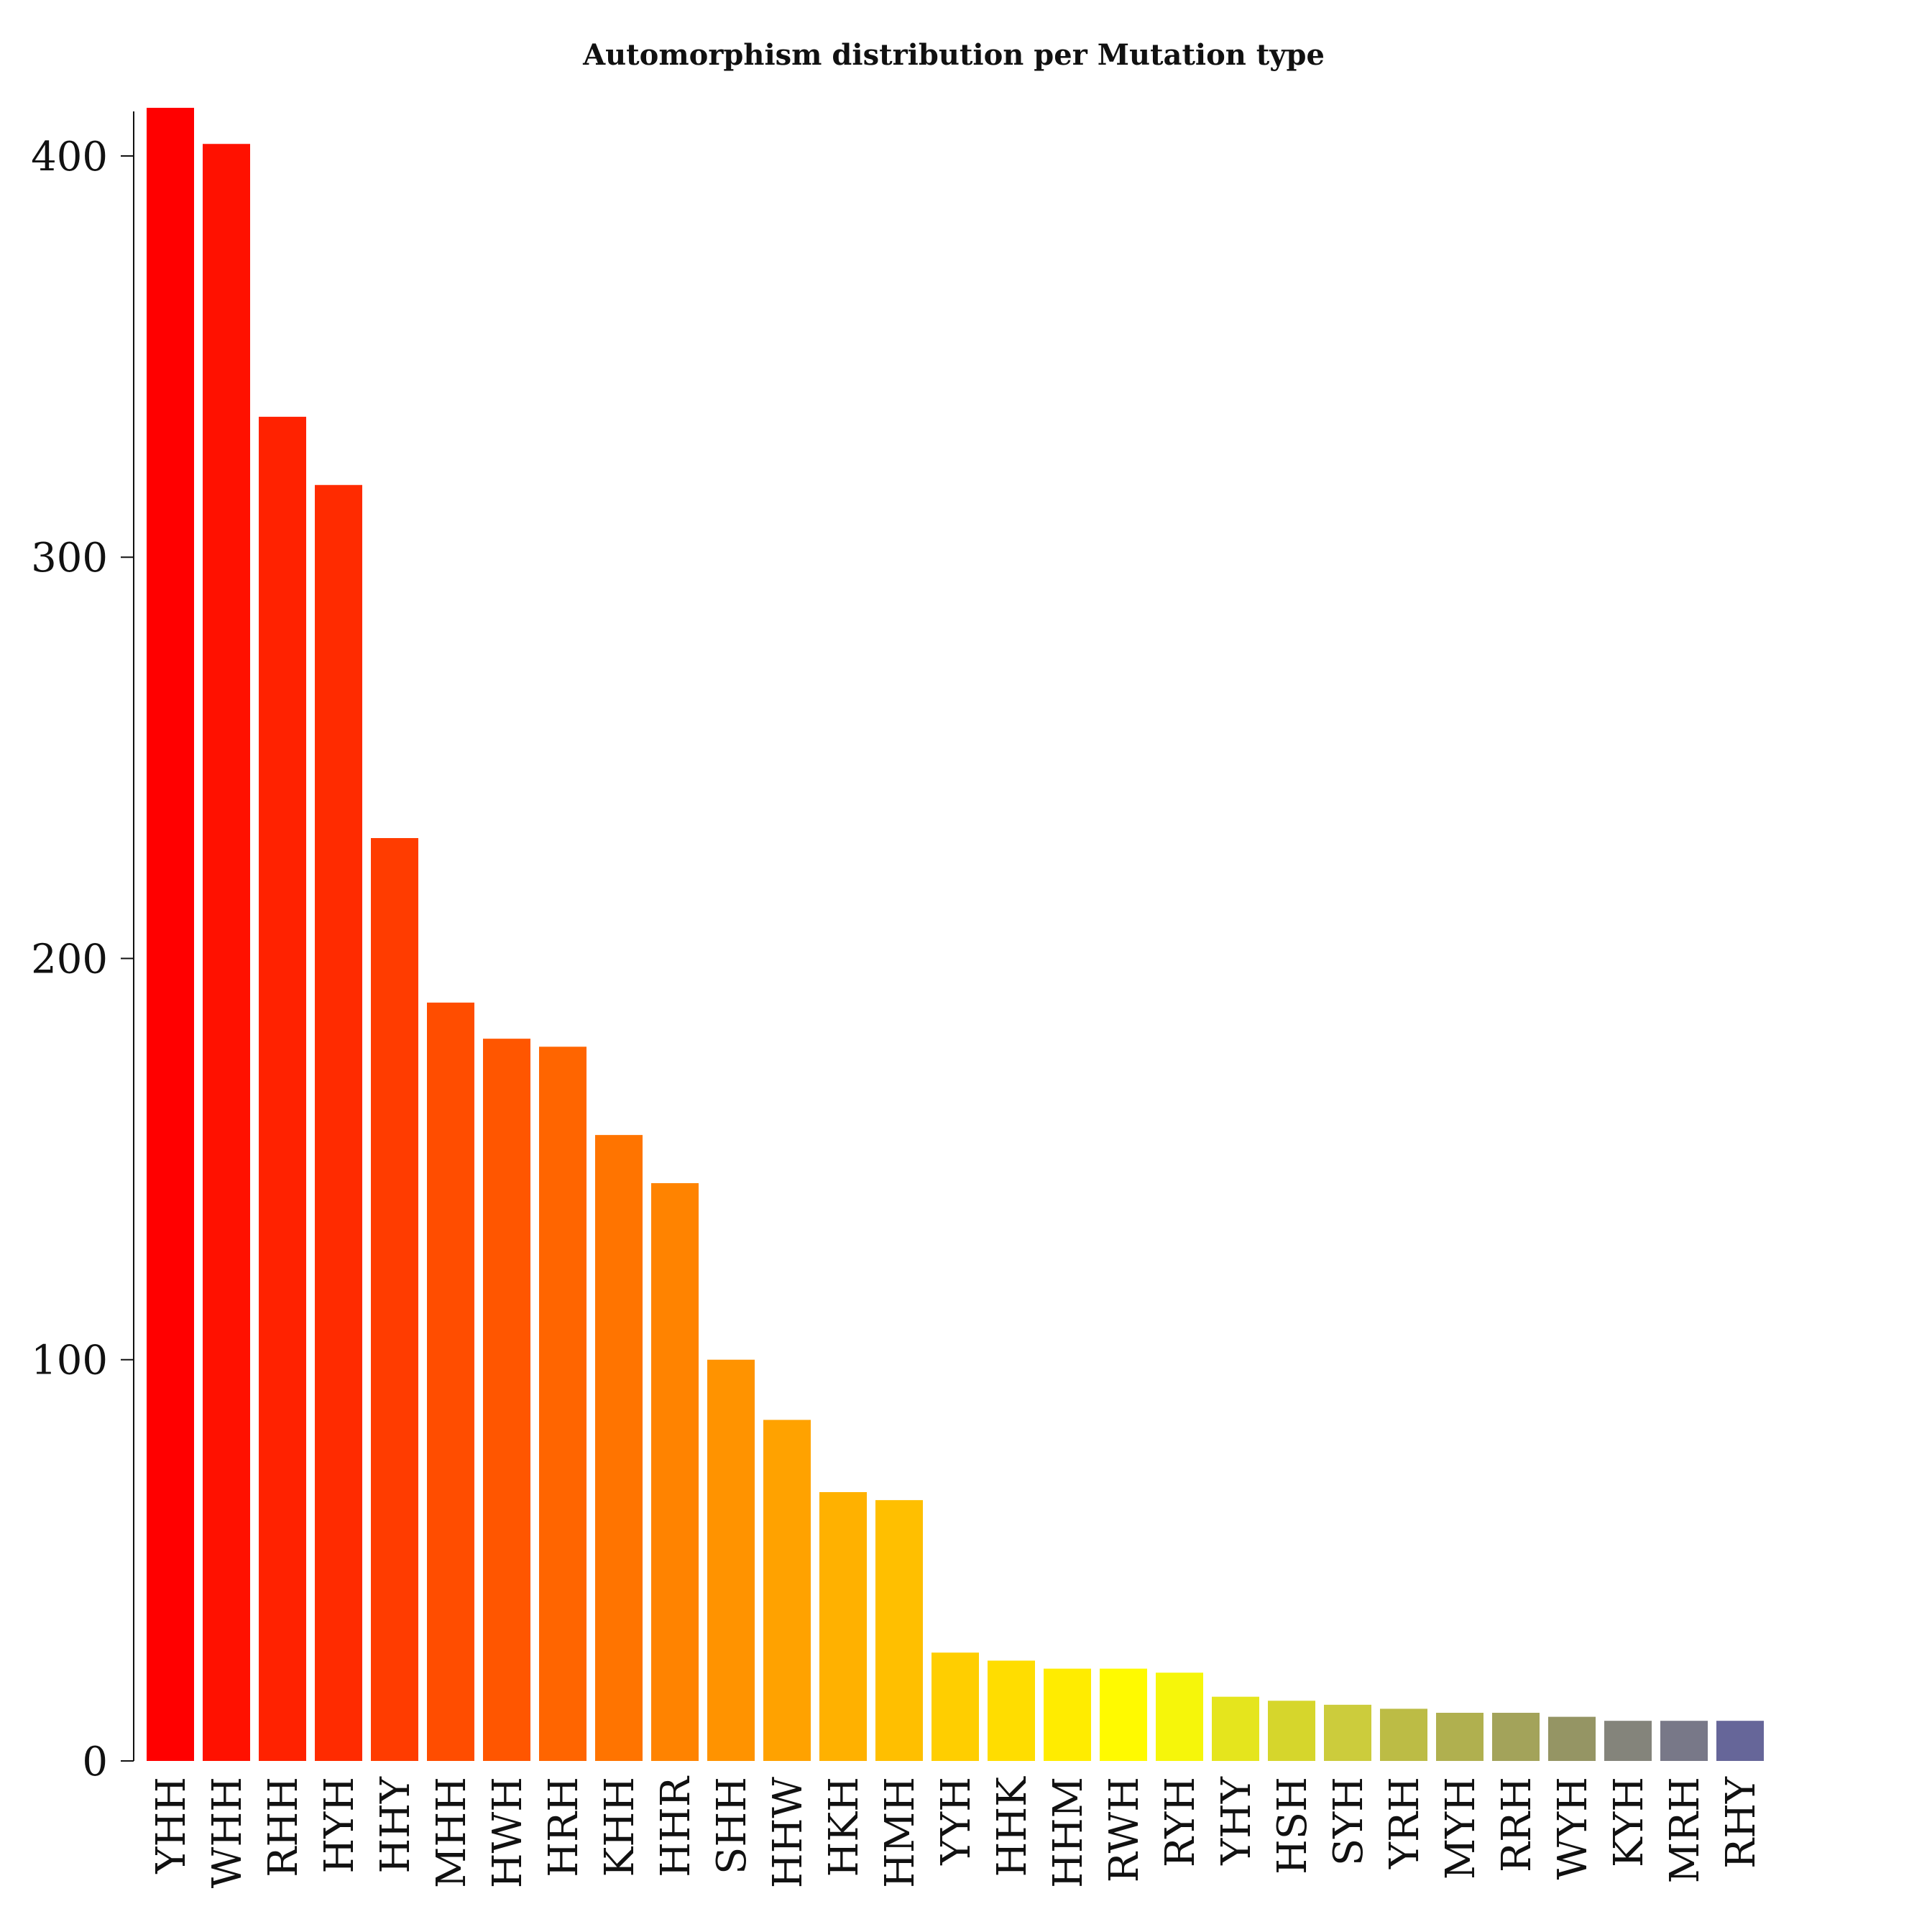 Image resolution: width=1932 pixels, height=1932 pixels. I want to click on x-tick-label: HMH, so click(900, 1832).